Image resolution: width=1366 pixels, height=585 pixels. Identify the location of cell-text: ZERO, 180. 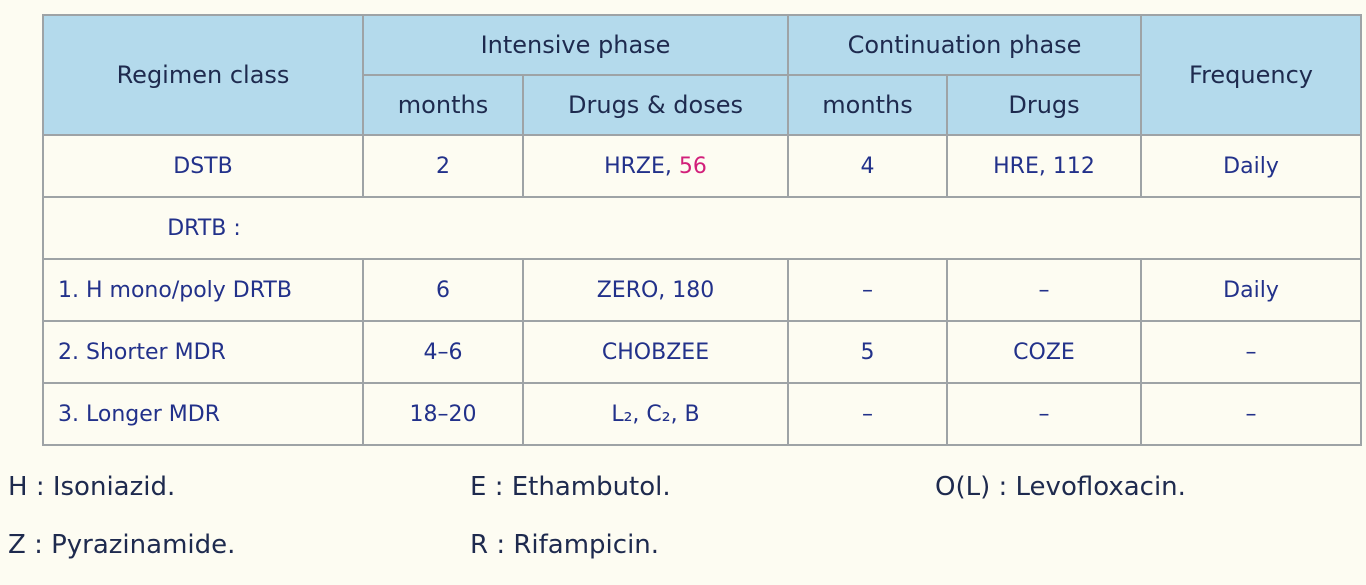
(655, 290).